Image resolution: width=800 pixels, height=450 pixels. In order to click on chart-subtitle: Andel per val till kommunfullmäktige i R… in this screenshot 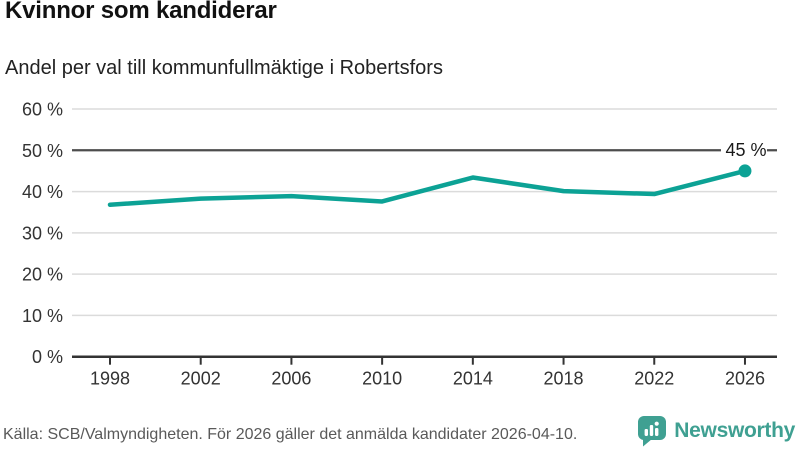, I will do `click(224, 68)`.